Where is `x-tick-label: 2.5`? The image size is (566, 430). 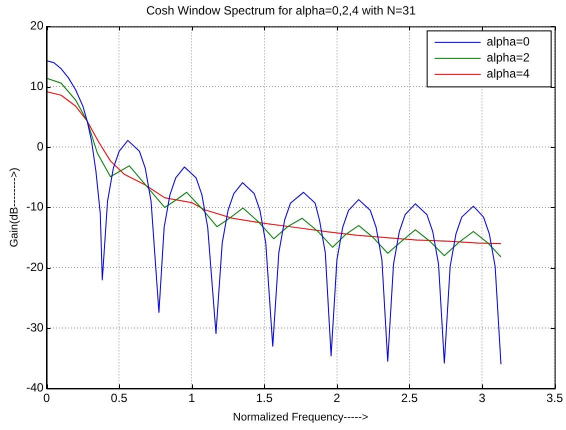 x-tick-label: 2.5 is located at coordinates (409, 397).